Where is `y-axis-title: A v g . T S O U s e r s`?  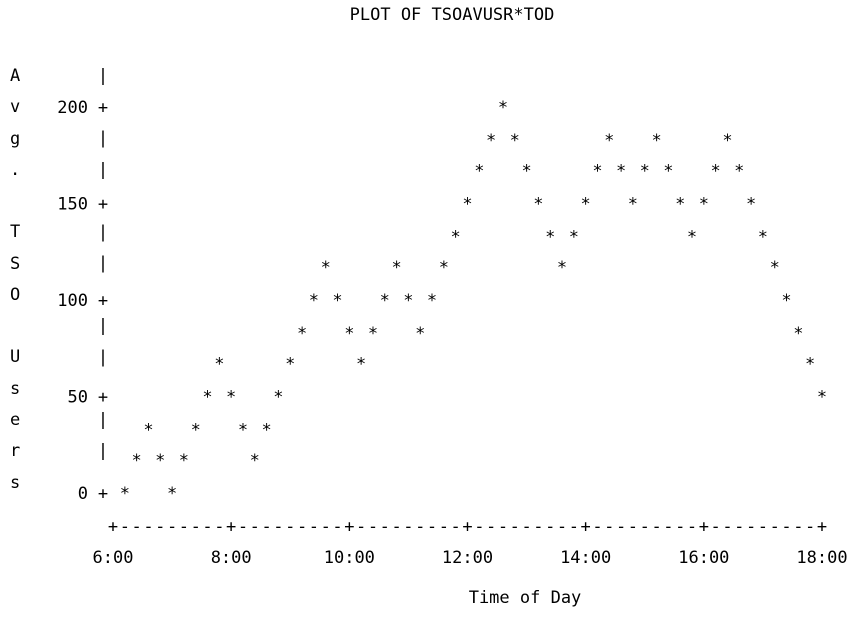 y-axis-title: A v g . T S O U s e r s is located at coordinates (15, 279).